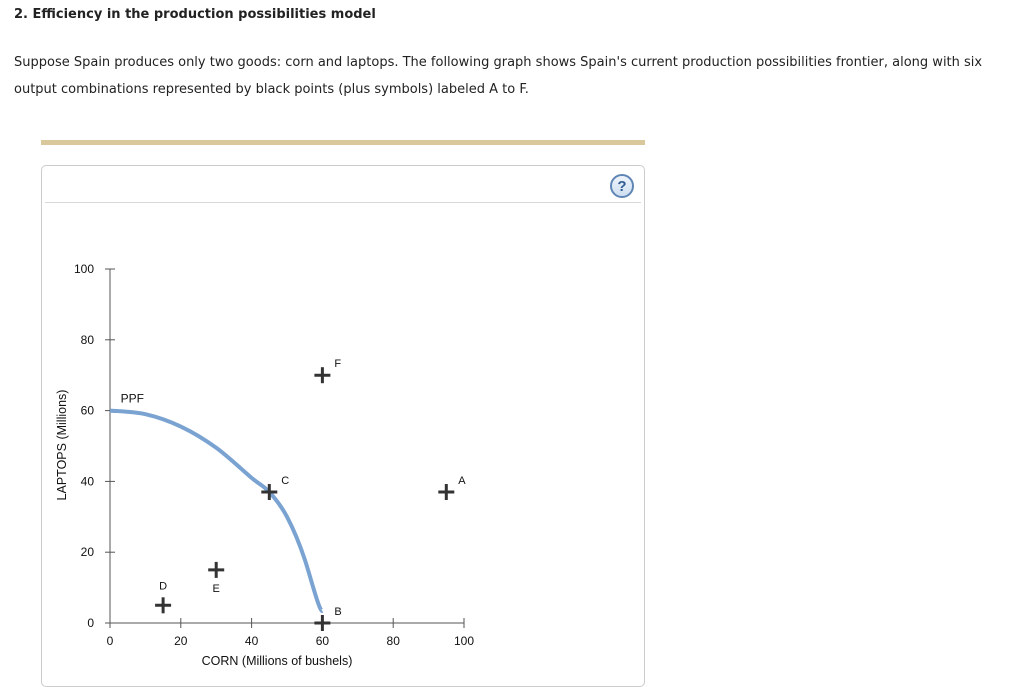 This screenshot has width=1024, height=687. Describe the element at coordinates (275, 488) in the screenshot. I see `point-c: C` at that location.